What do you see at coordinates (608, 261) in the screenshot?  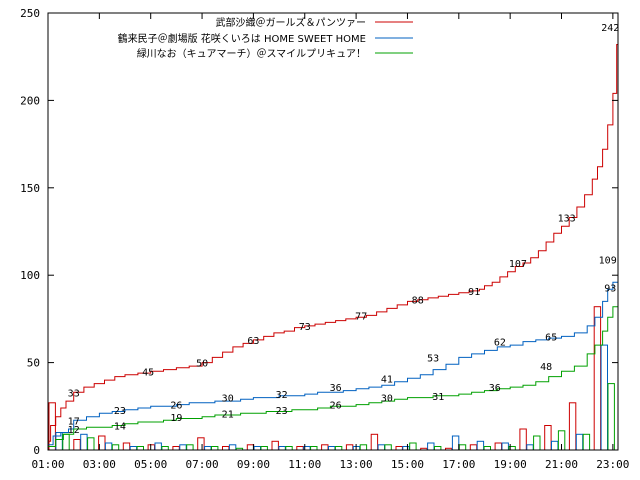 I see `data-label: 109` at bounding box center [608, 261].